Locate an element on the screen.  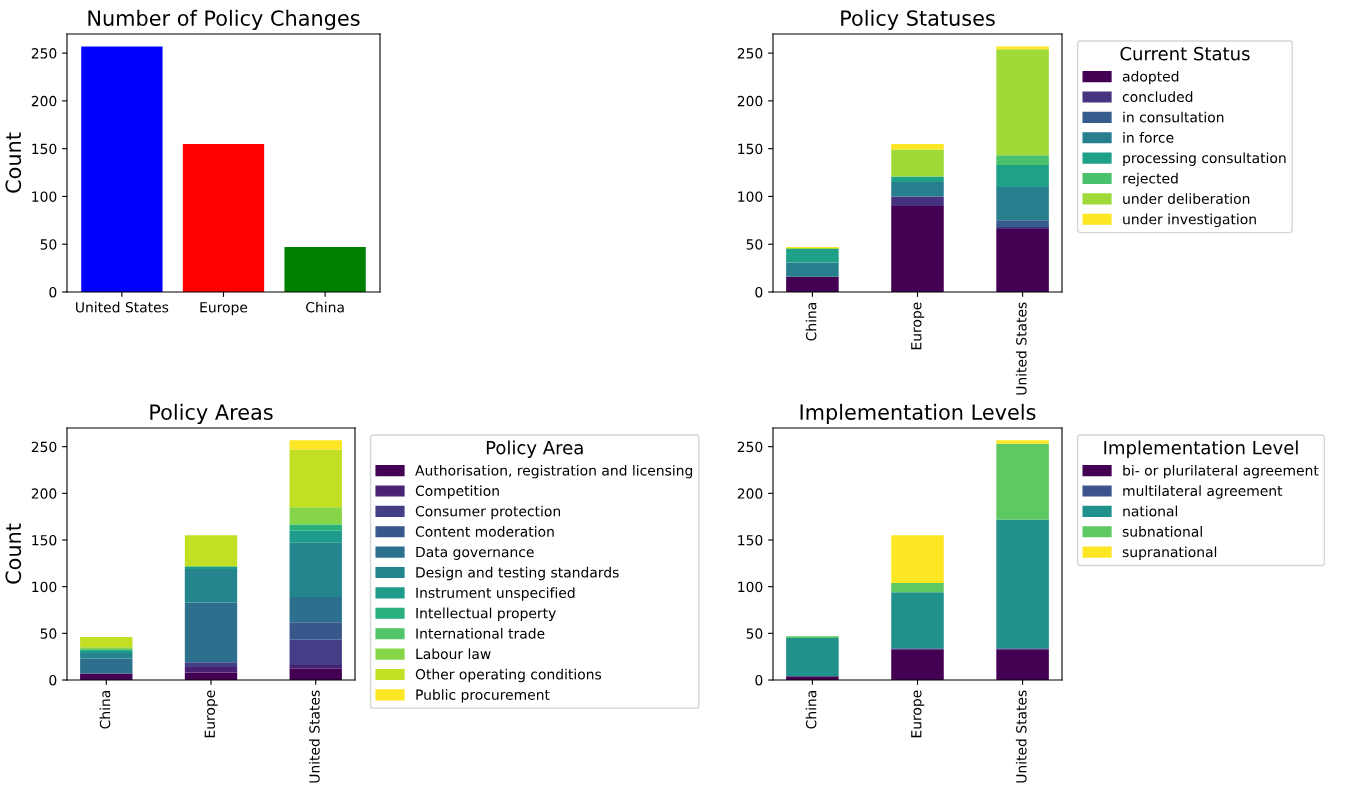
legend-label: bi- or plurilateral agreement is located at coordinates (1221, 471).